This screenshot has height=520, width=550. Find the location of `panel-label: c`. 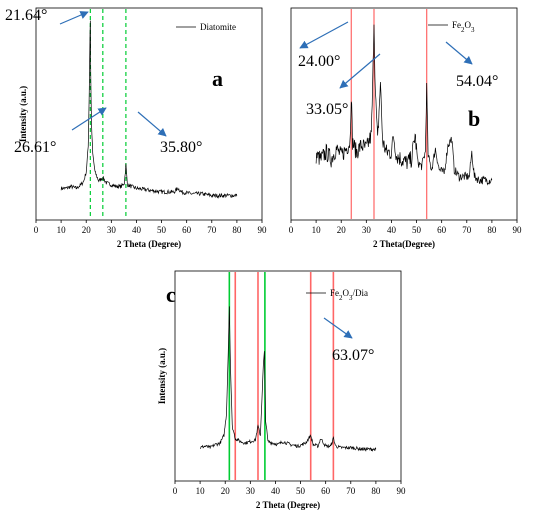

panel-label: c is located at coordinates (171, 294).